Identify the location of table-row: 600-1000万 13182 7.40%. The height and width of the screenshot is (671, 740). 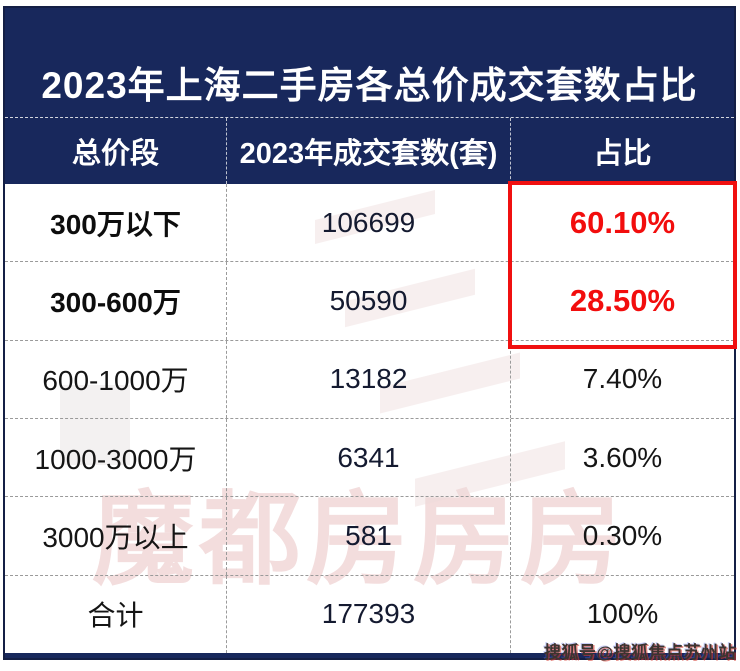
(369, 378).